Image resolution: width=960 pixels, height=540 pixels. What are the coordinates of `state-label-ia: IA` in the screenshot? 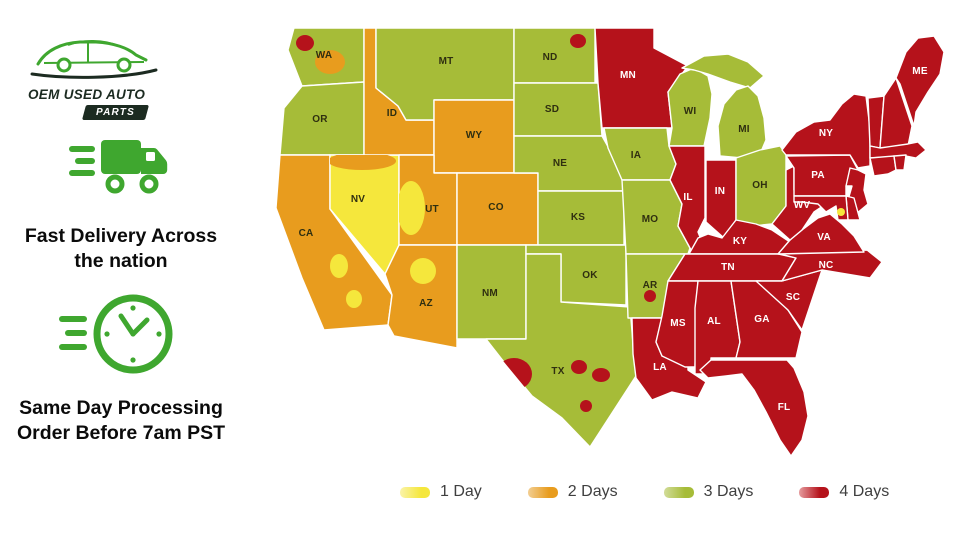 It's located at (636, 155).